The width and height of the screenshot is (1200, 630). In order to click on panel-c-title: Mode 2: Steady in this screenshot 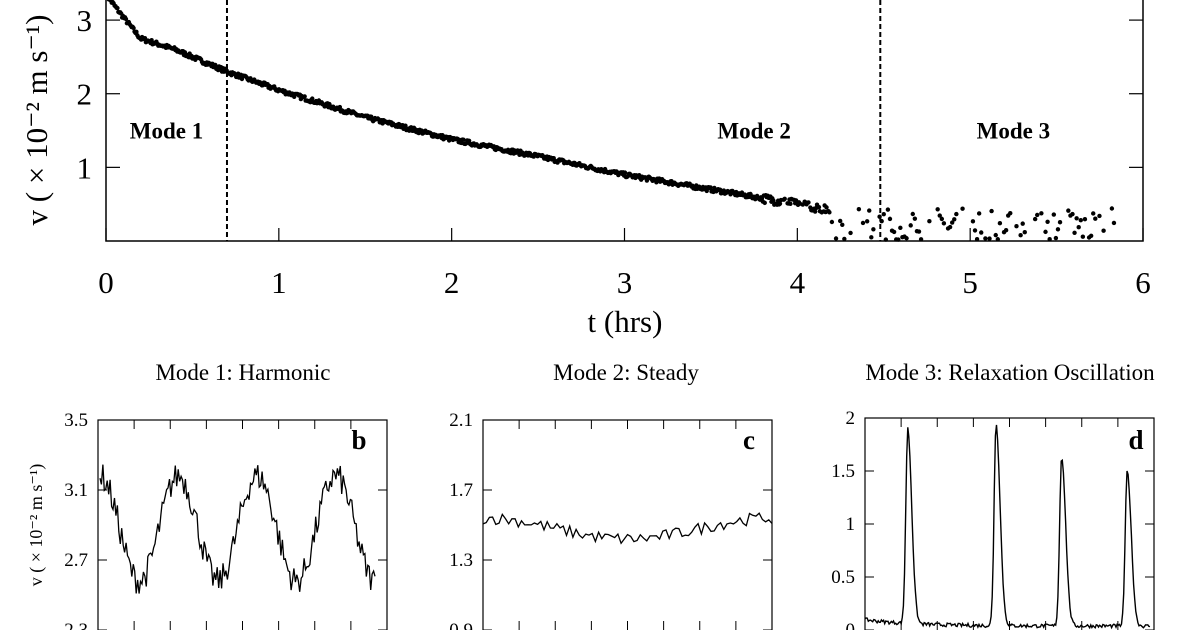, I will do `click(626, 372)`.